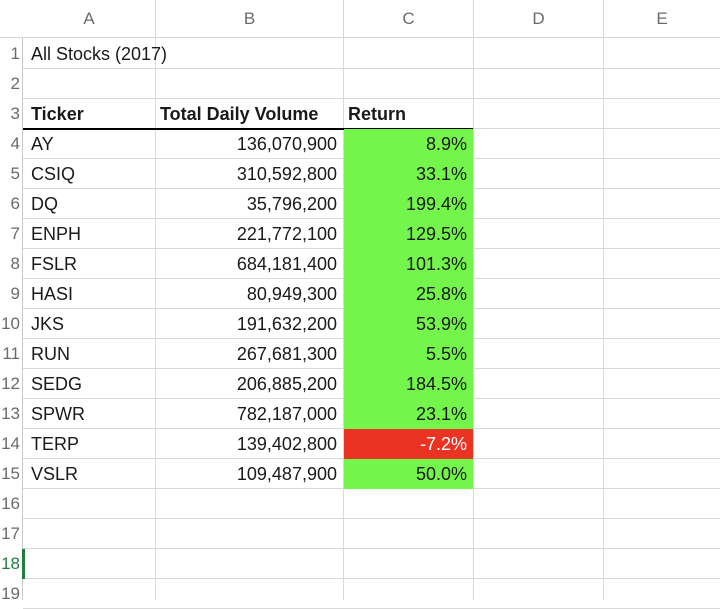  Describe the element at coordinates (286, 354) in the screenshot. I see `volume-cell: 267,681,300` at that location.